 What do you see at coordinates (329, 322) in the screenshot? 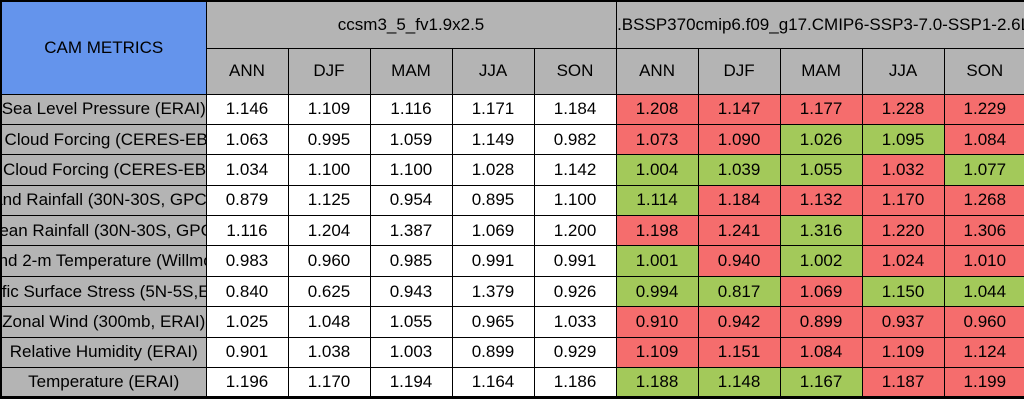
I see `value-cell: 1.048` at bounding box center [329, 322].